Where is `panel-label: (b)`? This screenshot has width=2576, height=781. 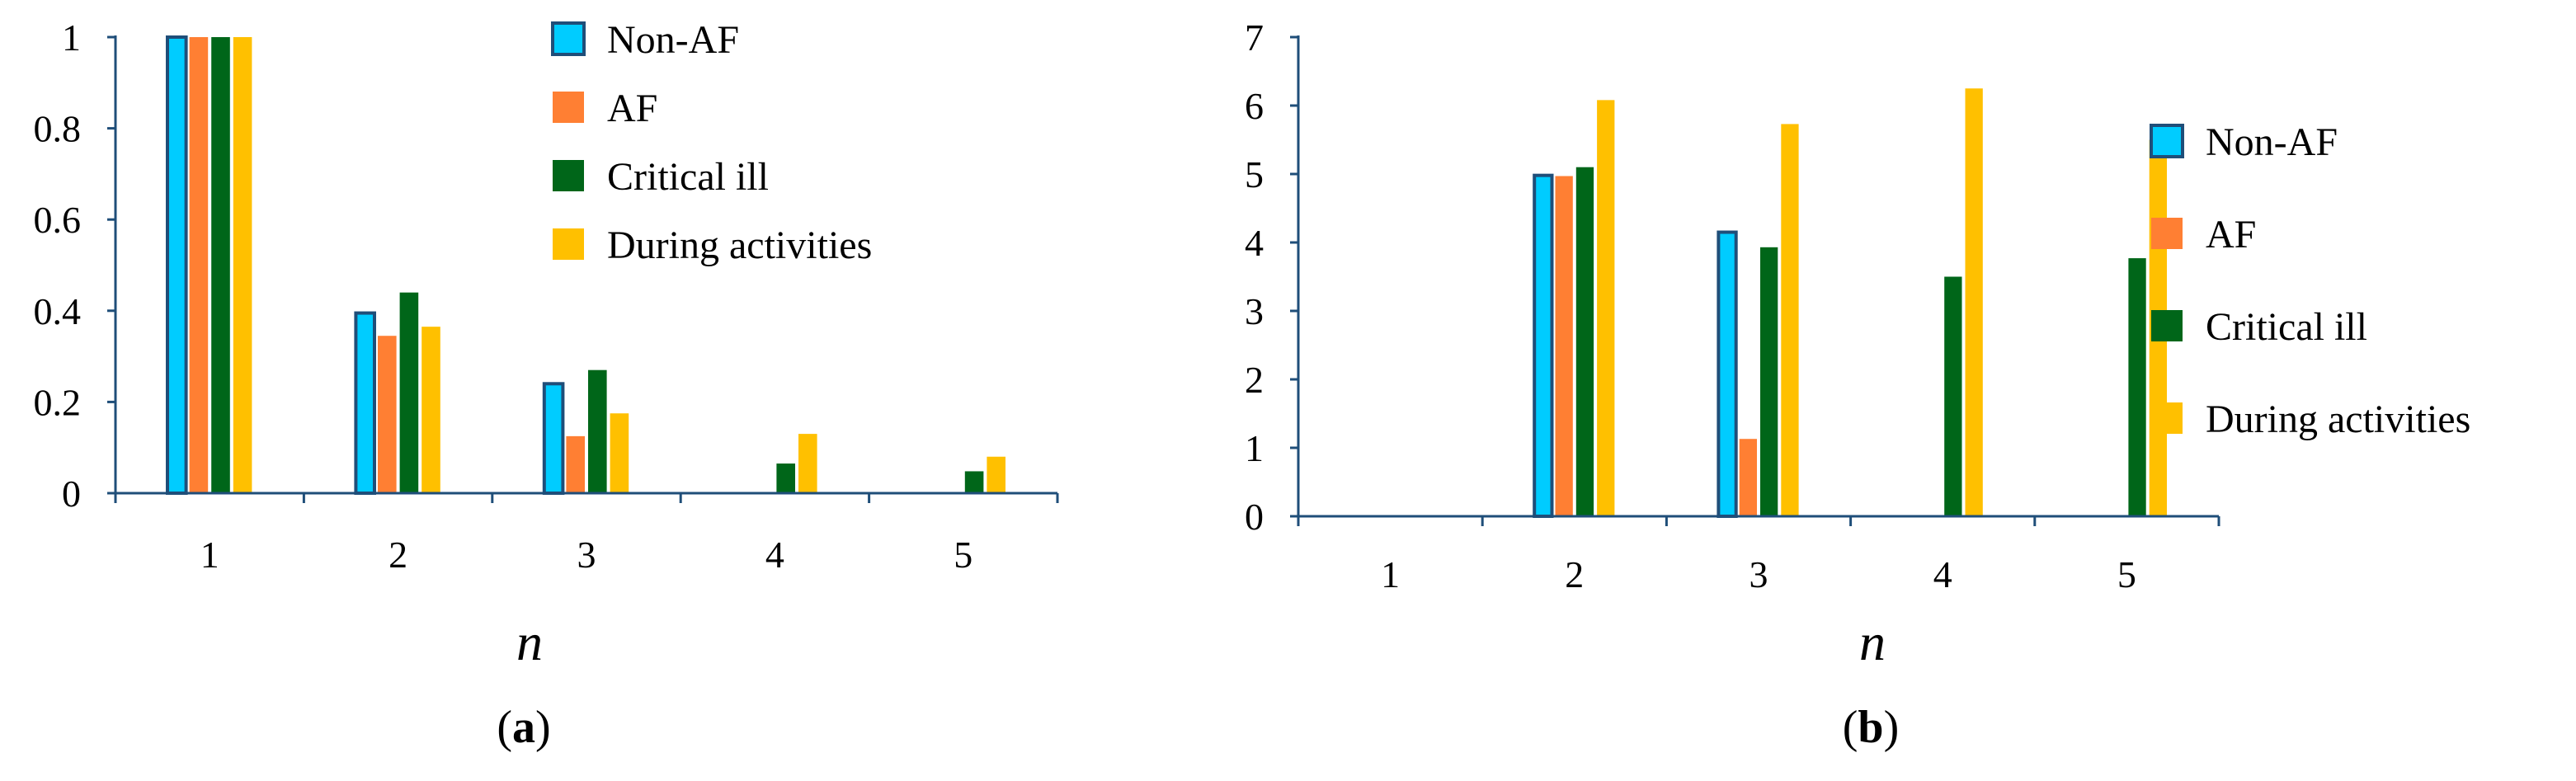 panel-label: (b) is located at coordinates (1871, 727).